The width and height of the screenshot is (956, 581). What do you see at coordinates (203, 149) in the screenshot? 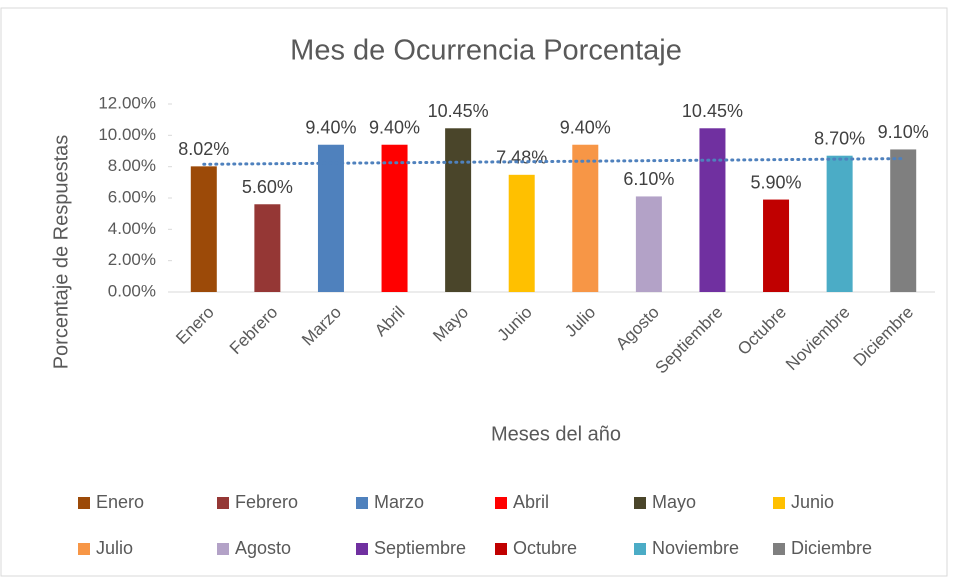
I see `value-label: 8.02%` at bounding box center [203, 149].